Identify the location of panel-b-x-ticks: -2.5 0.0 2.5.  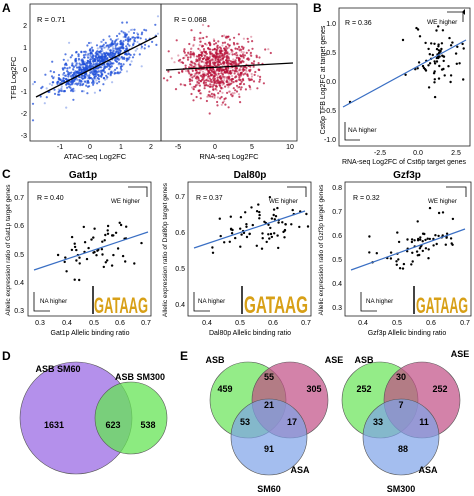
(417, 153).